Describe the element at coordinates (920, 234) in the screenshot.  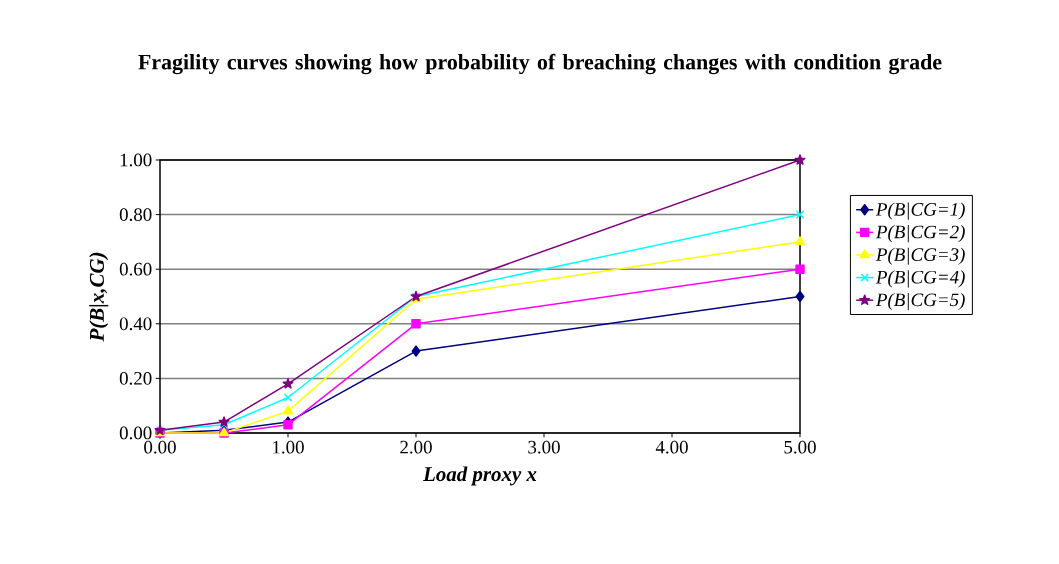
I see `legend-label: P(B|CG=2)` at that location.